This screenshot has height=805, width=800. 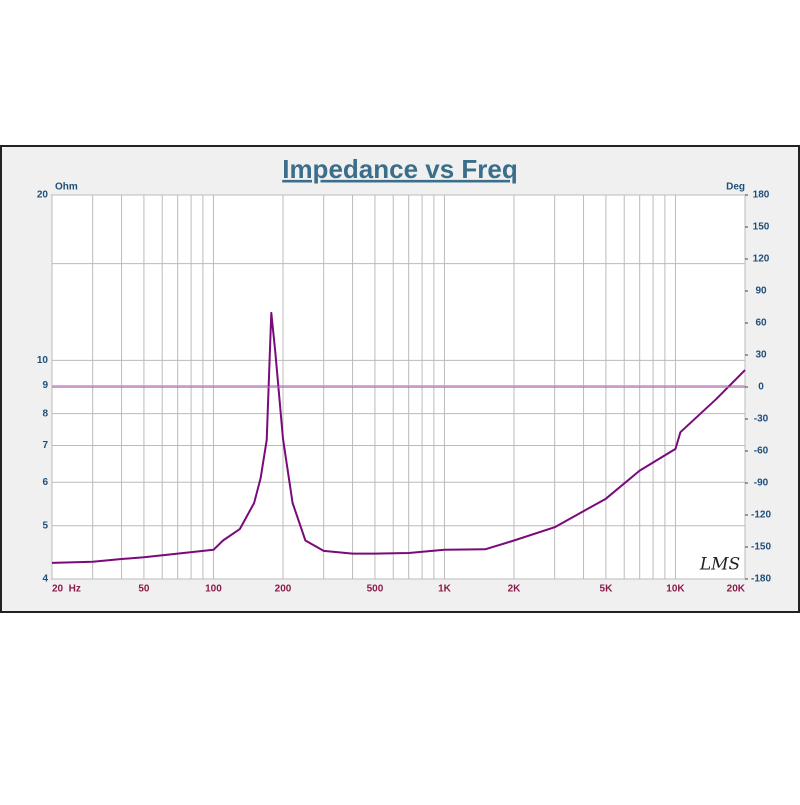 What do you see at coordinates (761, 259) in the screenshot?
I see `y2-tick-label: 120` at bounding box center [761, 259].